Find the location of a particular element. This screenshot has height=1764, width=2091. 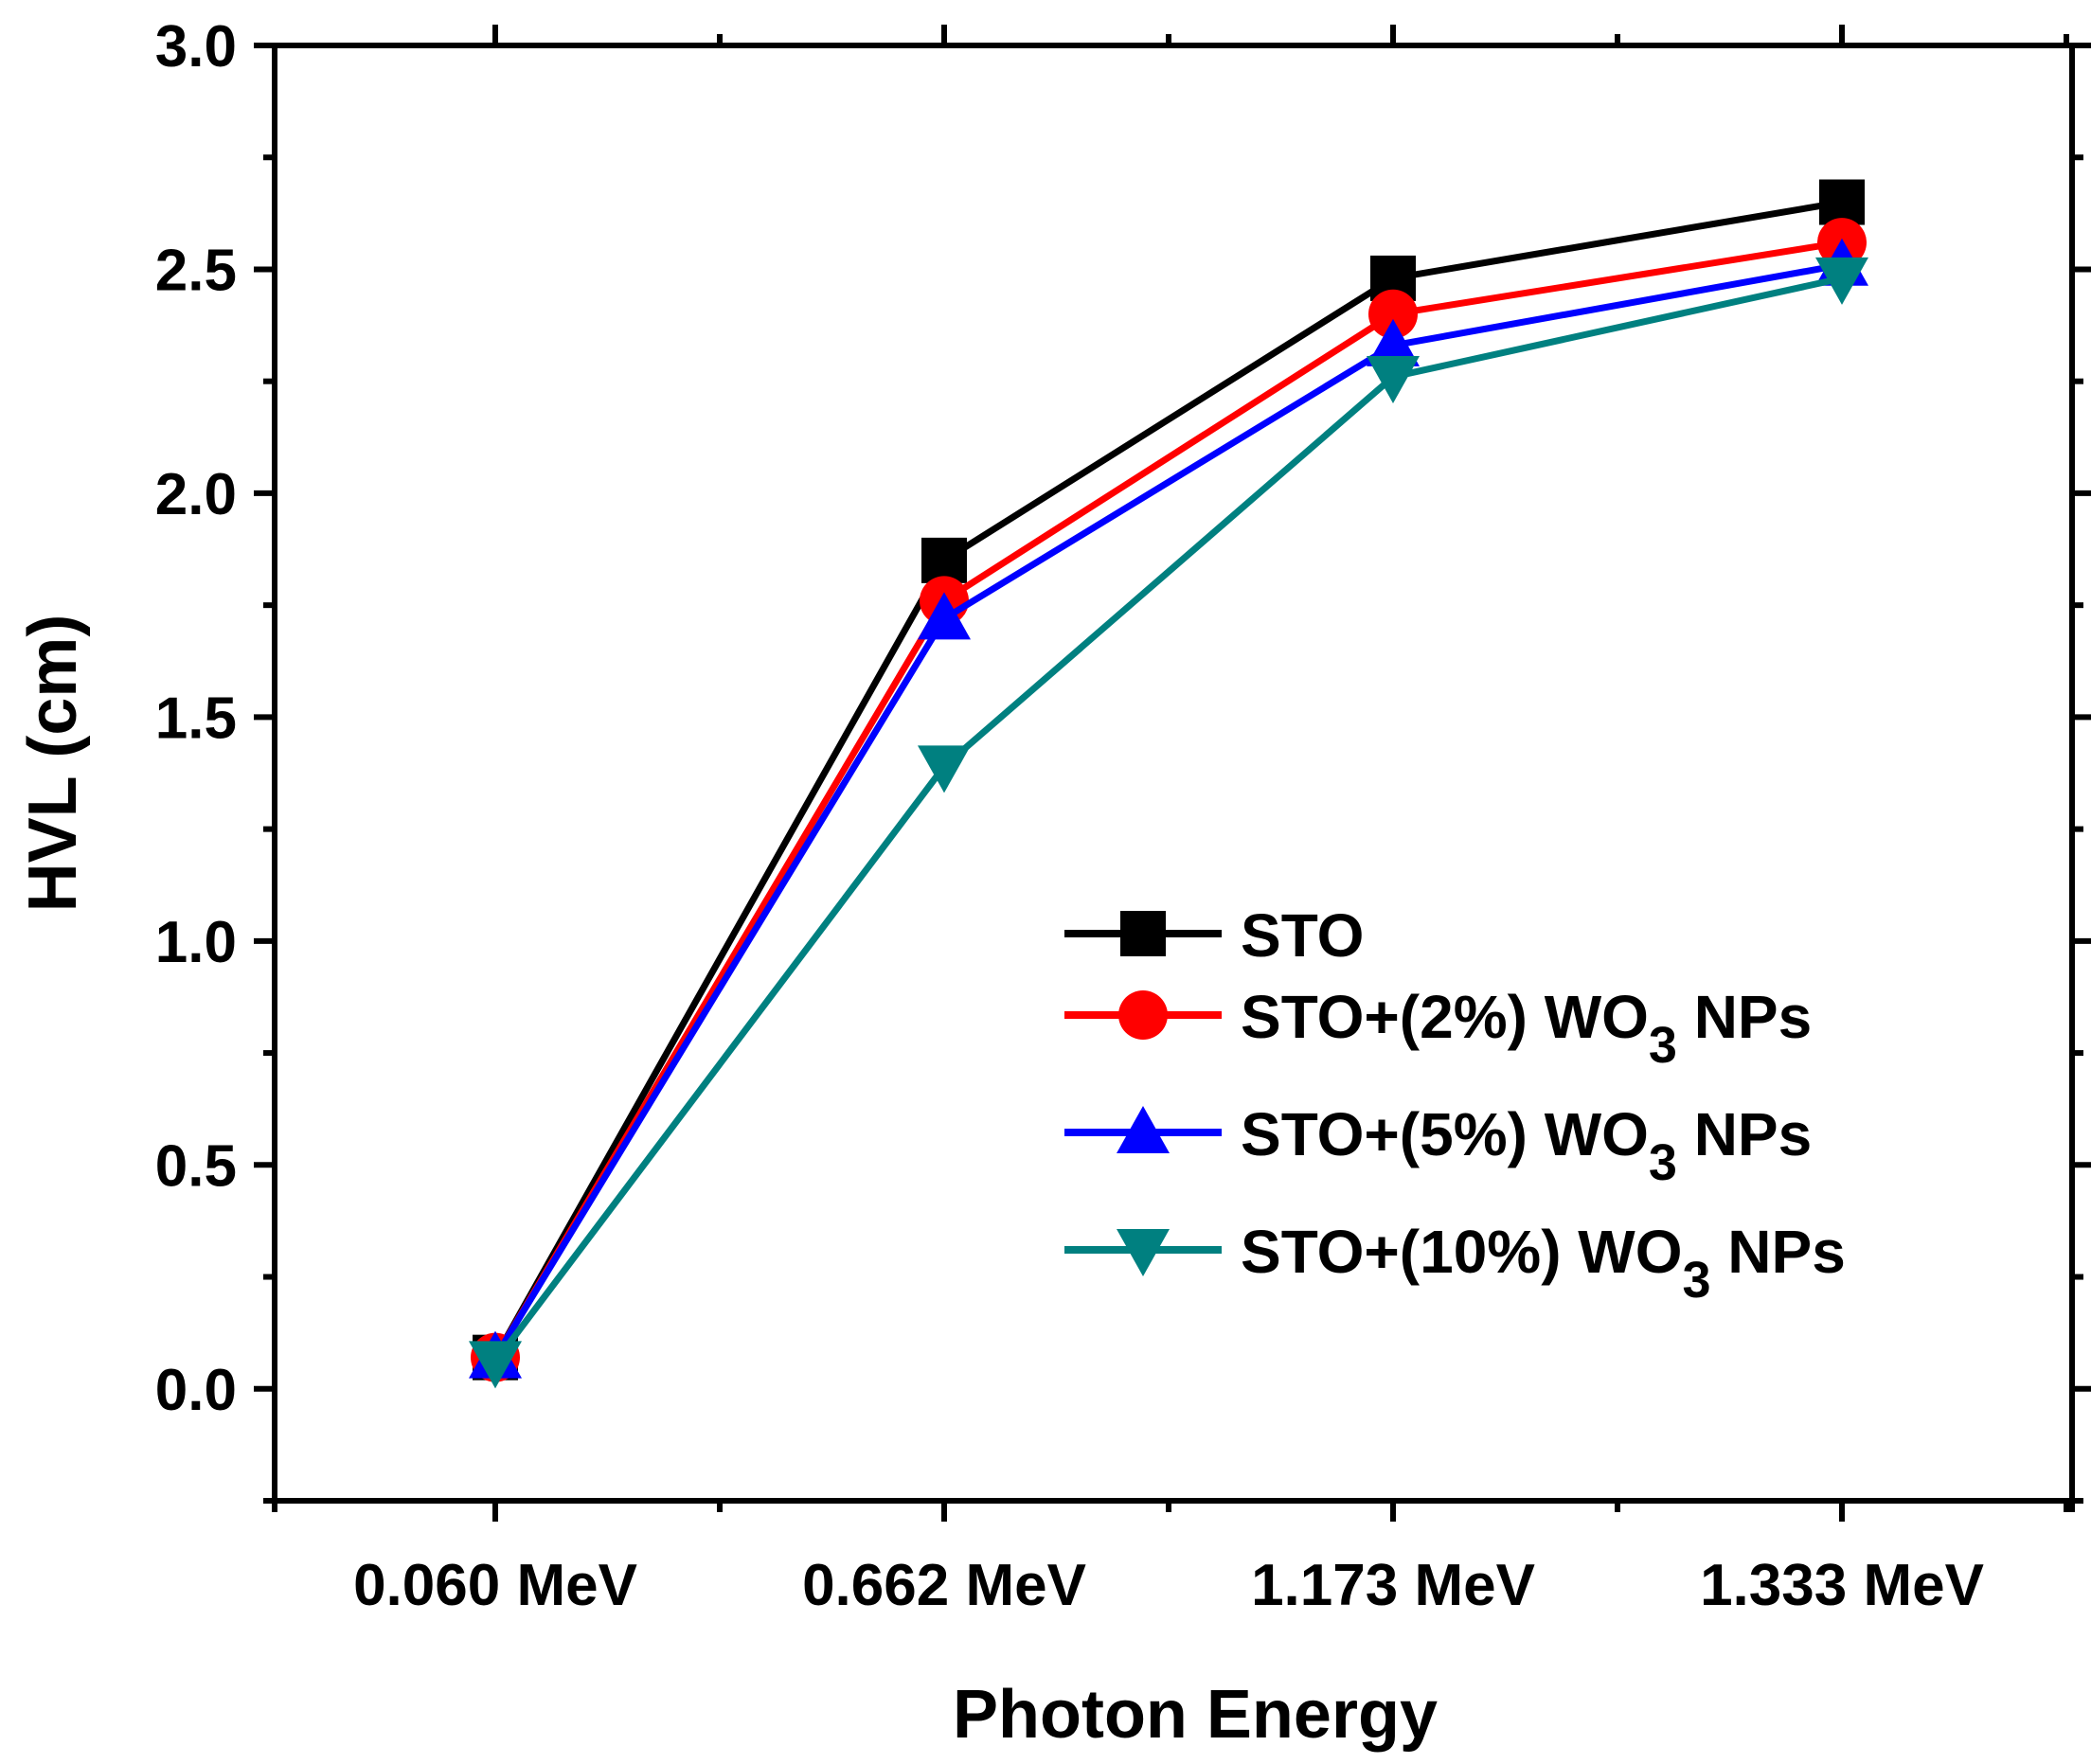

y-tick-label: 1.5 is located at coordinates (196, 718).